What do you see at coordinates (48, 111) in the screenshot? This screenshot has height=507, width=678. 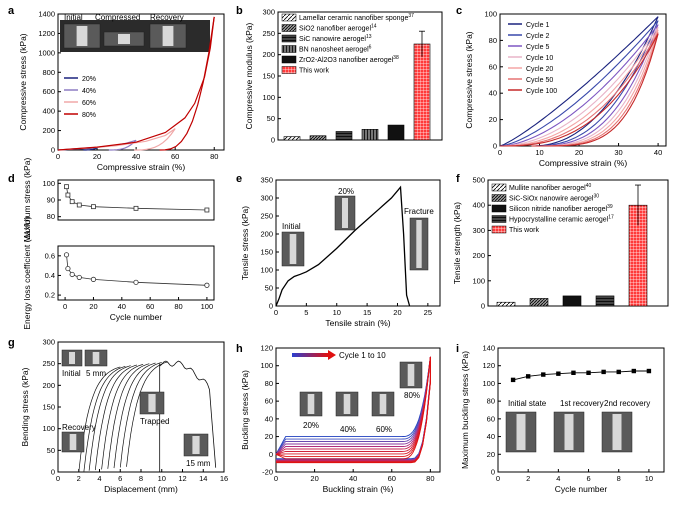 I see `y-tick-label: 400` at bounding box center [48, 111].